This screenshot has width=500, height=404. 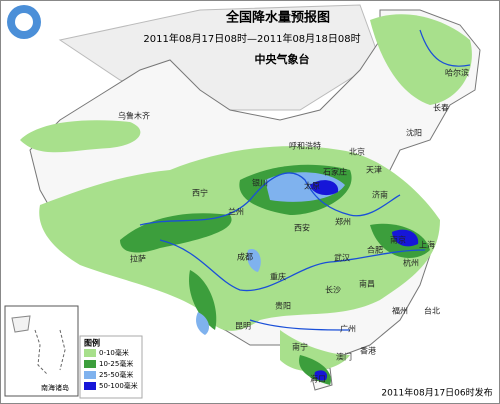 What do you see at coordinates (236, 212) in the screenshot?
I see `city-label: 兰州` at bounding box center [236, 212].